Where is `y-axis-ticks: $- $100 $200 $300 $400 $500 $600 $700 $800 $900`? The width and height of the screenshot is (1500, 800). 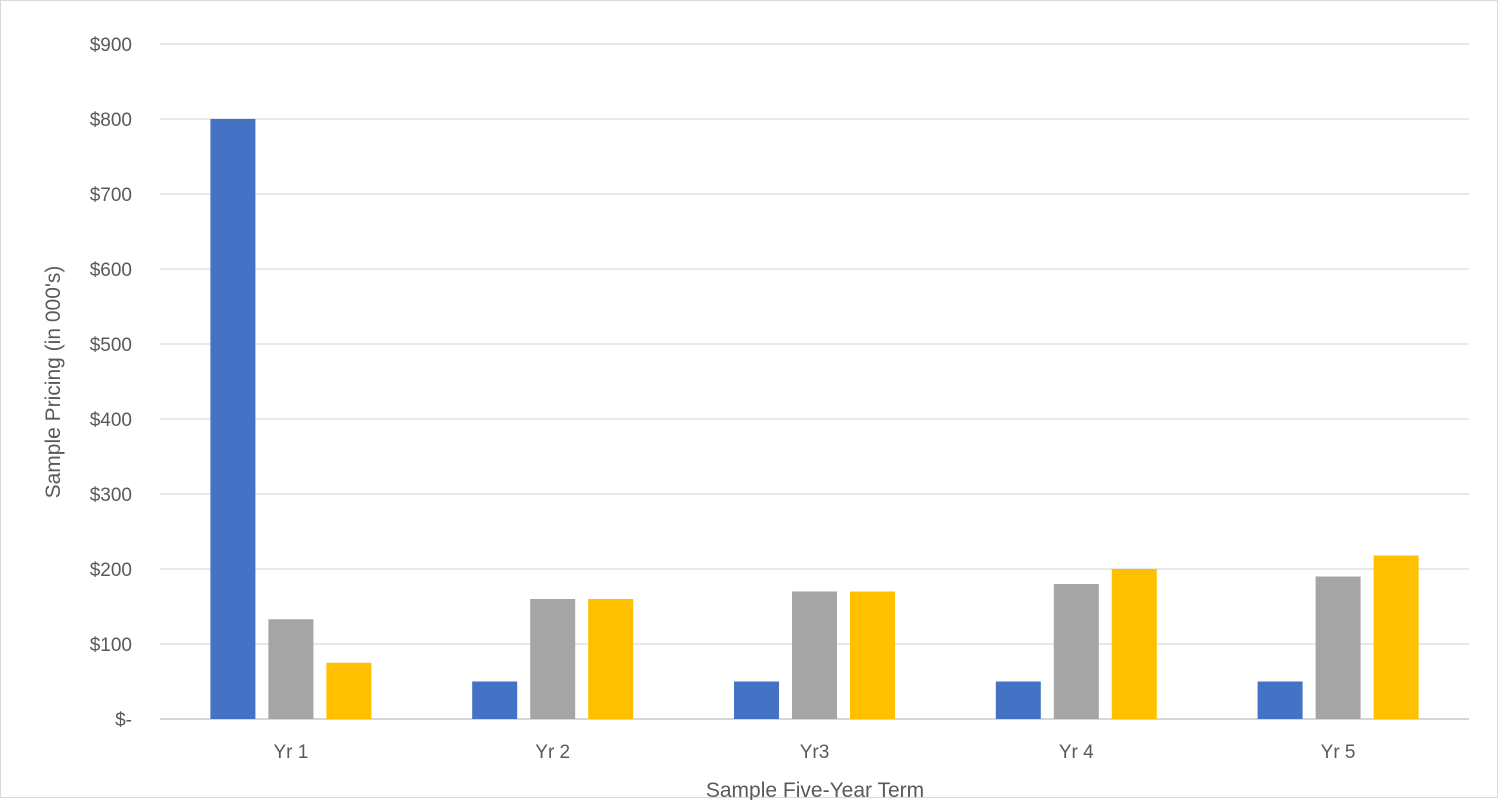
y-axis-ticks: $- $100 $200 $300 $400 $500 $600 $700 $800 $900 is located at coordinates (111, 383).